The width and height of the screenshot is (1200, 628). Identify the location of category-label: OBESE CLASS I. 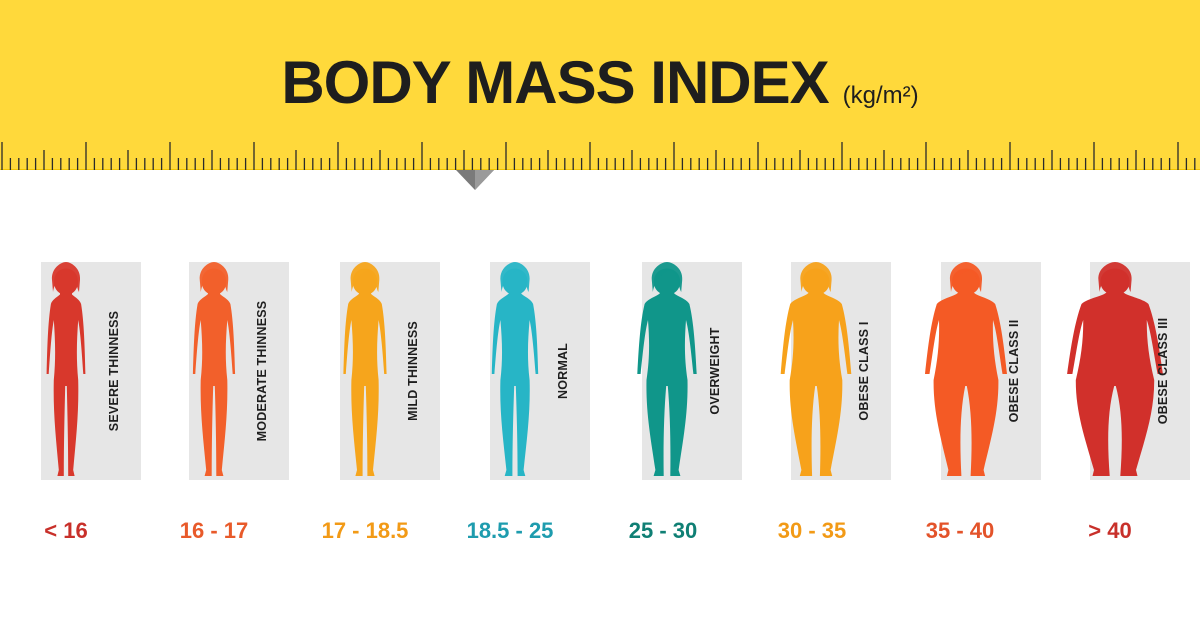
(864, 371).